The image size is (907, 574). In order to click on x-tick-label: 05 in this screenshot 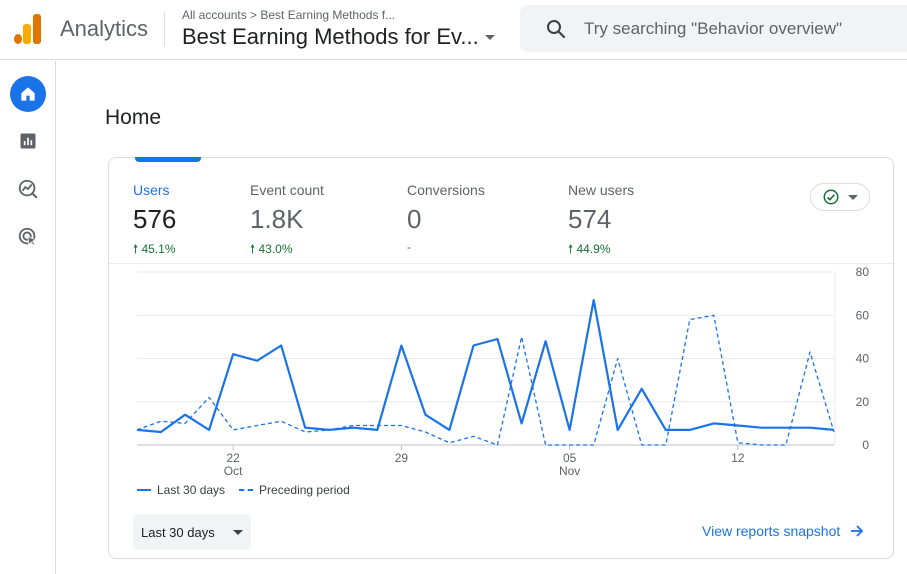, I will do `click(570, 458)`.